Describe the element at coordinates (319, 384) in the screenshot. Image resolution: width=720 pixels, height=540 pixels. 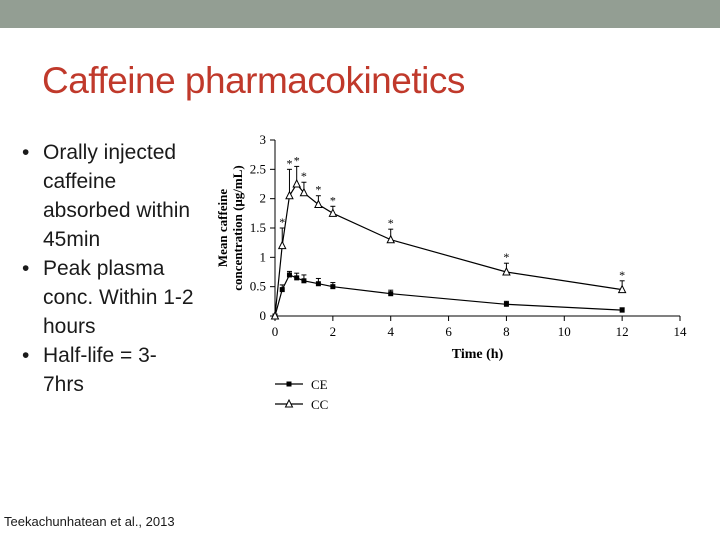
I see `legend-label-ce: CE` at that location.